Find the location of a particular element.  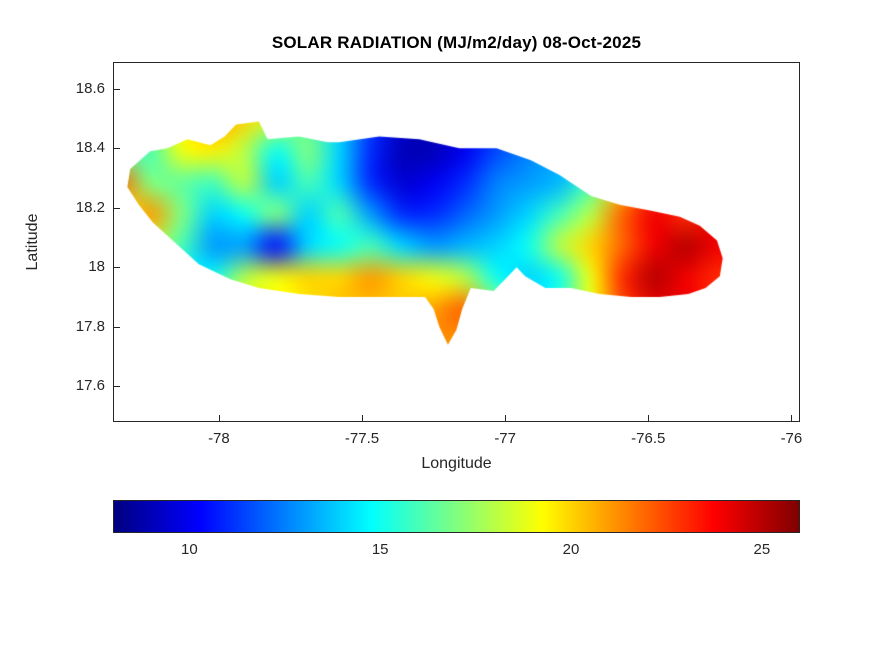

y-tick-label: 17.6 is located at coordinates (90, 386).